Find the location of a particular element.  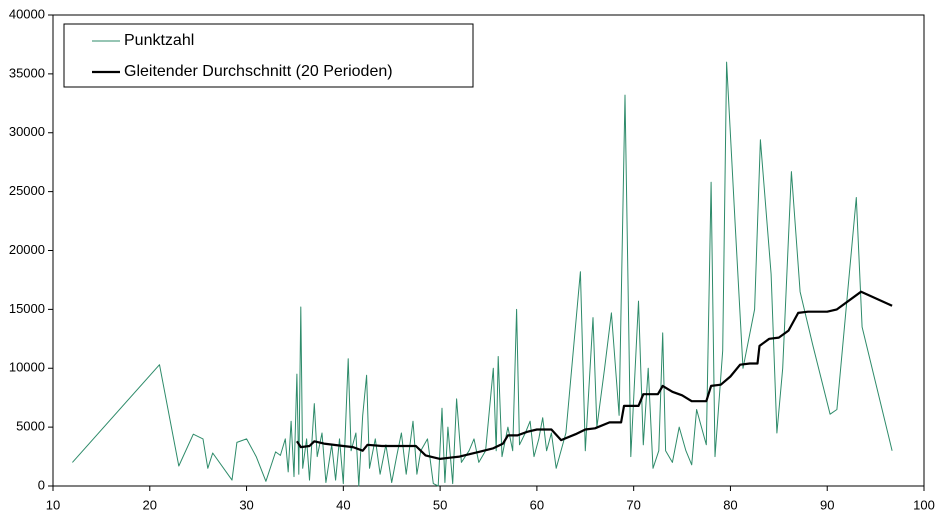

x-tick-label: 70 is located at coordinates (633, 504).